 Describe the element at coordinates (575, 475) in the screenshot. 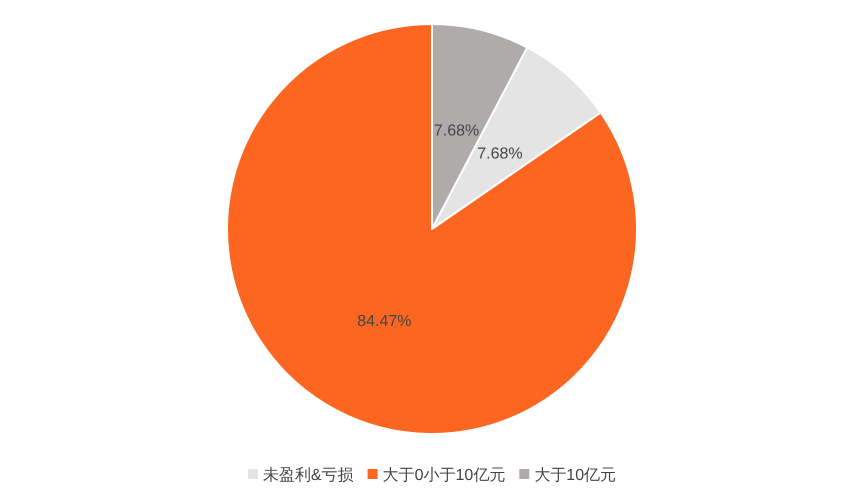

I see `legend-label: 大于10亿元` at that location.